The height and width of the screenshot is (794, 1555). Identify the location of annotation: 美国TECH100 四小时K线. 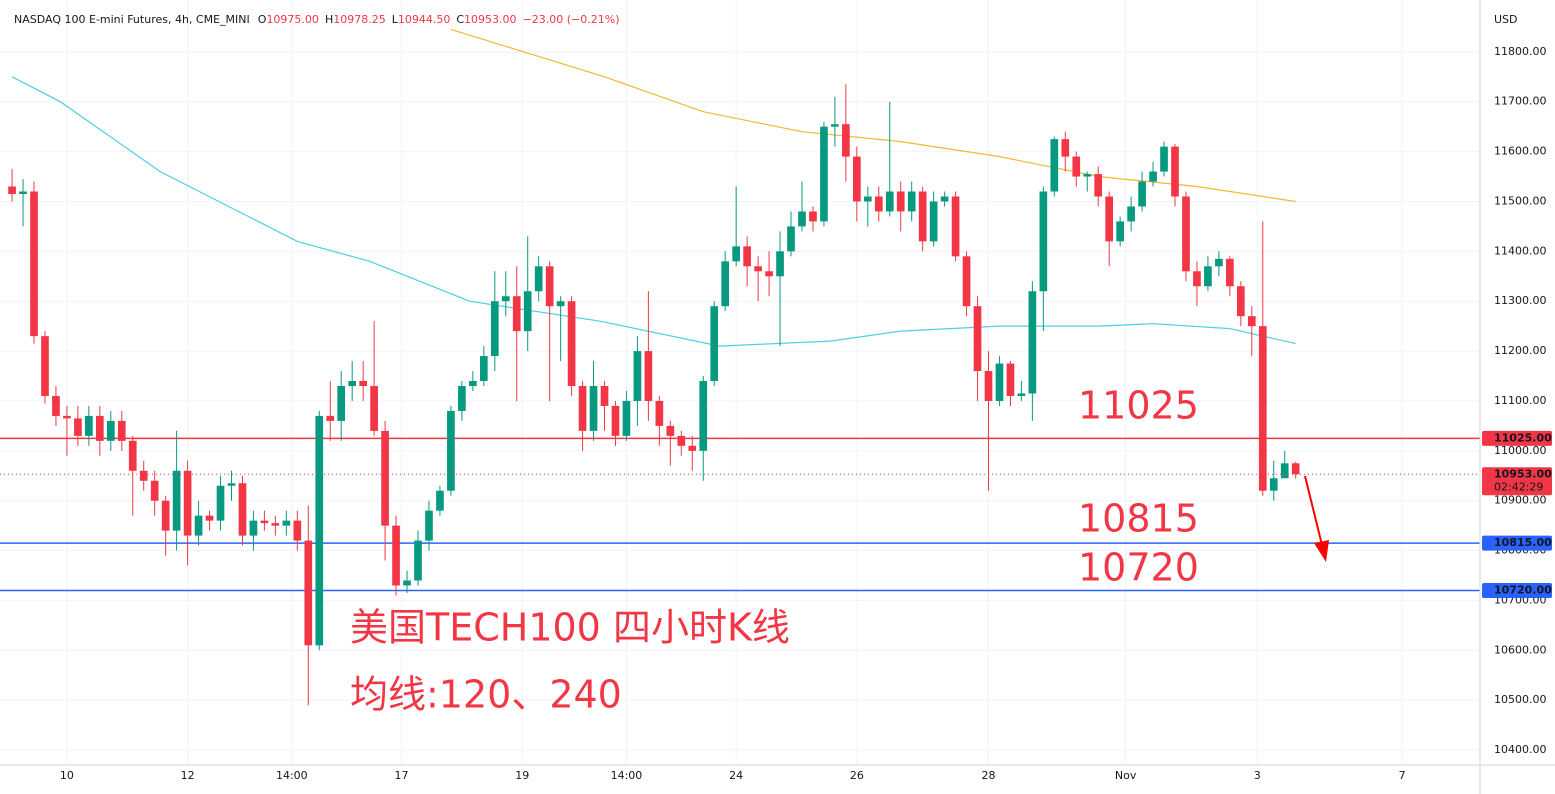
(570, 628).